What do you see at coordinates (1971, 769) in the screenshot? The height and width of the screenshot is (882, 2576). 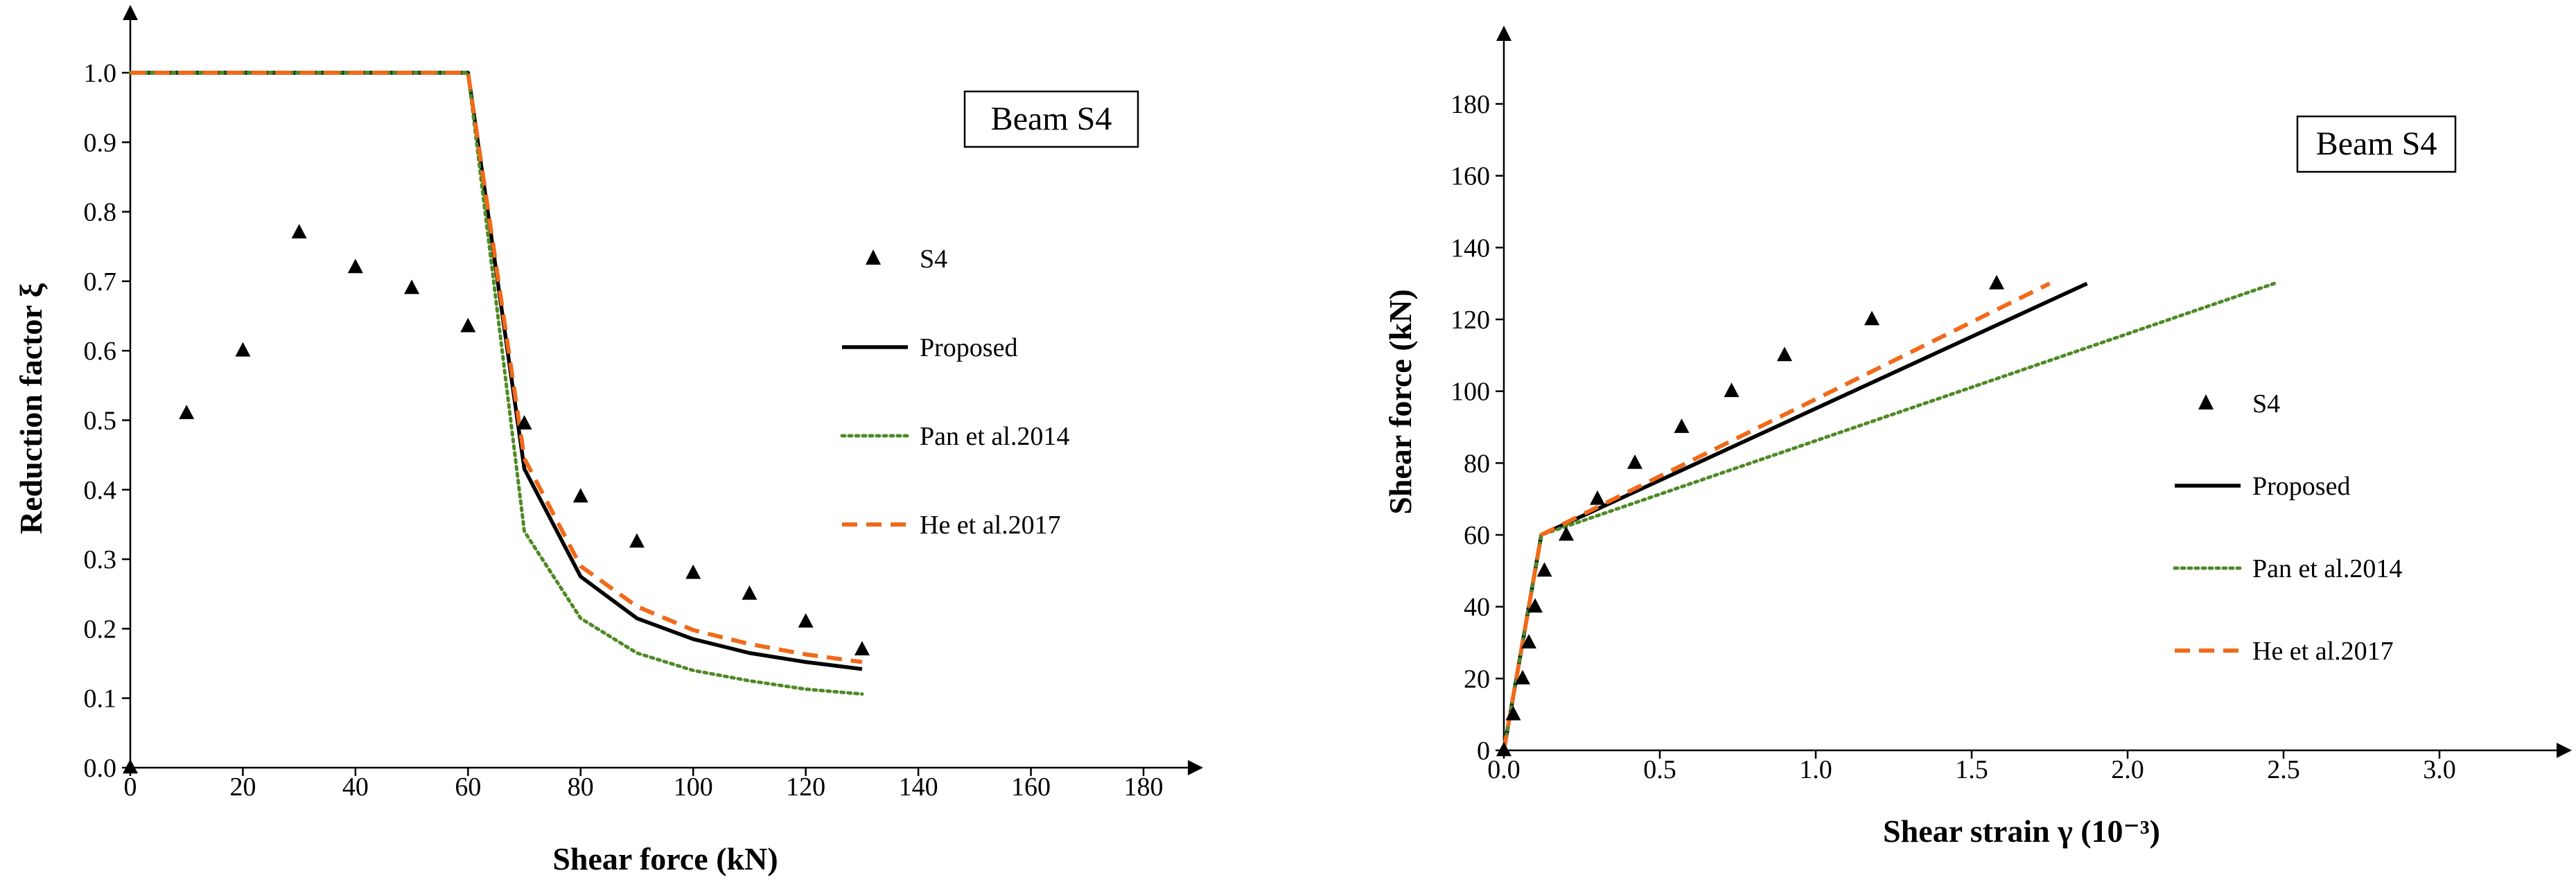 I see `x-tick-label: 1.5` at bounding box center [1971, 769].